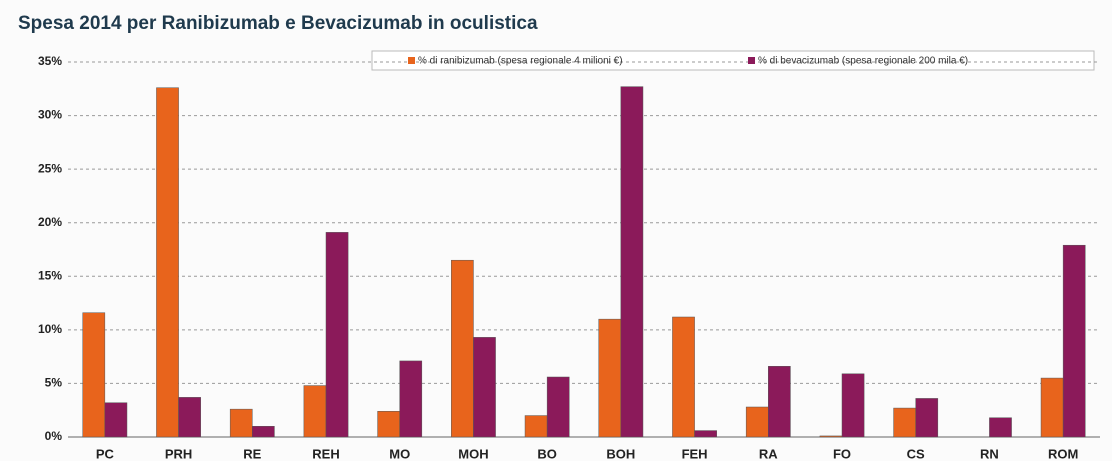  Describe the element at coordinates (50, 275) in the screenshot. I see `y-tick-label: 15%` at that location.